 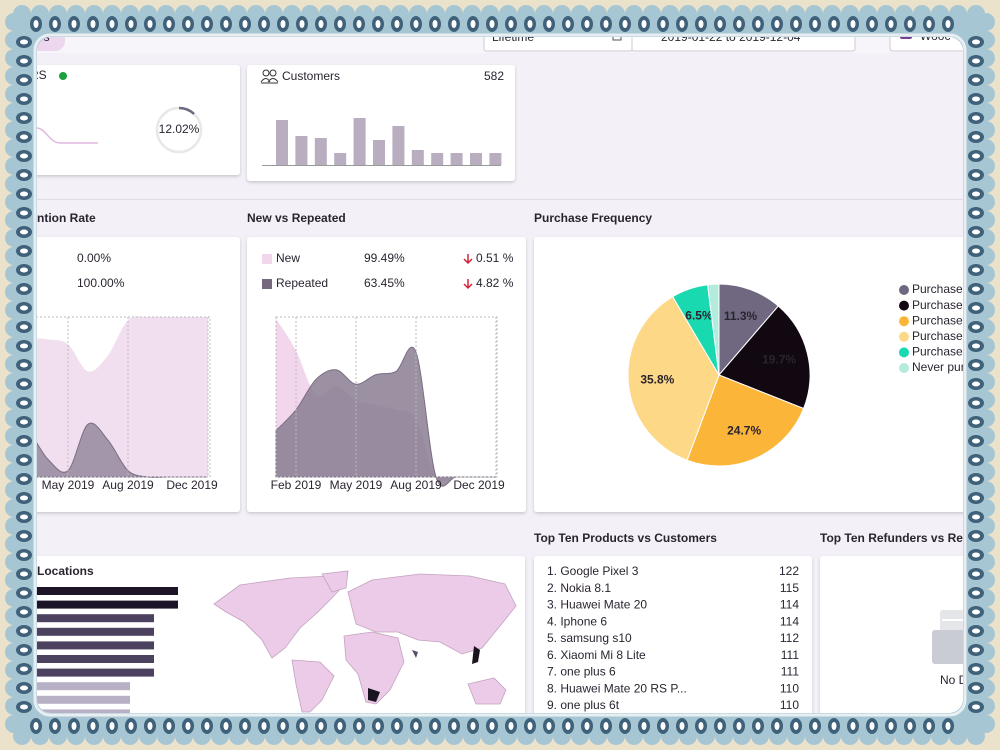 What do you see at coordinates (944, 352) in the screenshot?
I see `legend-label: Purchased r` at bounding box center [944, 352].